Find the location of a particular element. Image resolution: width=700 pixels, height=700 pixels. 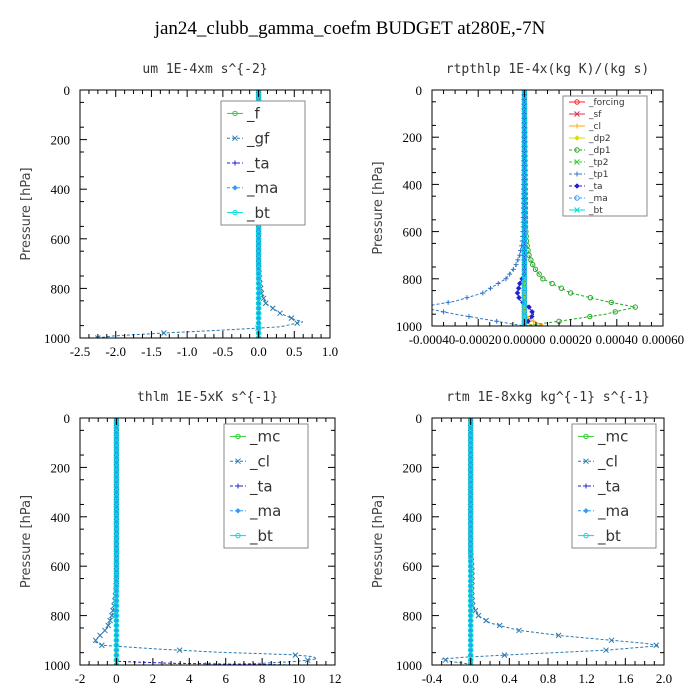

y-tick-label: 600 is located at coordinates (413, 566).